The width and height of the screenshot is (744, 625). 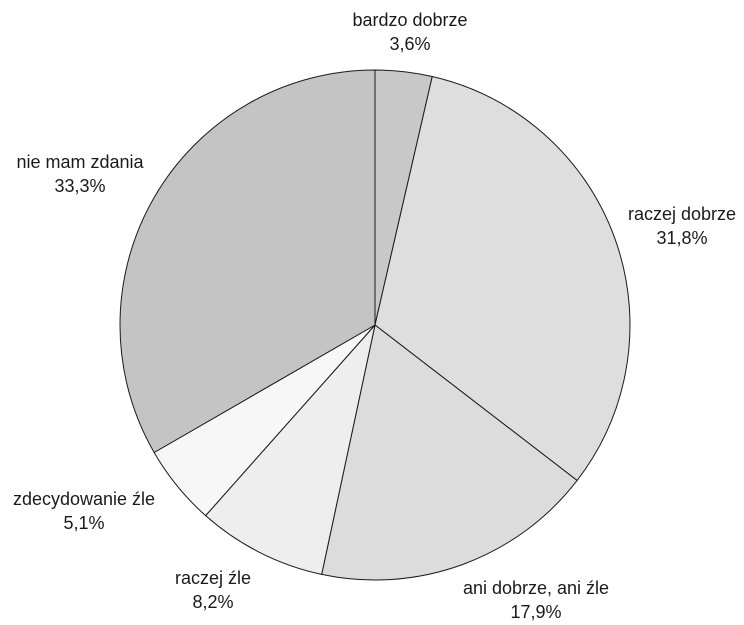 What do you see at coordinates (536, 588) in the screenshot?
I see `slice-label-ani-dobrze-ani-zle: ani dobrze, ani źle` at bounding box center [536, 588].